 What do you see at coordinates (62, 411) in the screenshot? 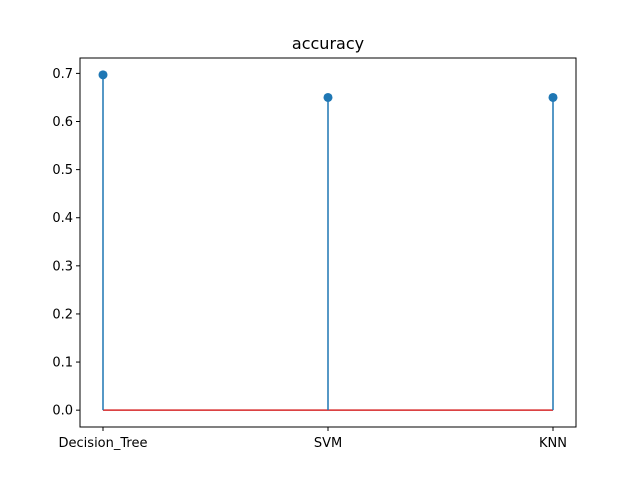
I see `y-tick-label: 0.0` at bounding box center [62, 411].